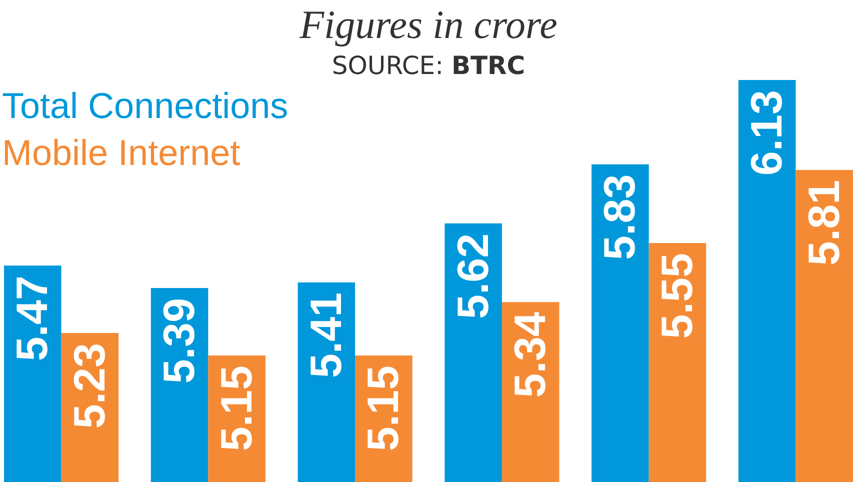 This screenshot has height=482, width=857. Describe the element at coordinates (428, 24) in the screenshot. I see `chart-title: Figures in crore` at that location.